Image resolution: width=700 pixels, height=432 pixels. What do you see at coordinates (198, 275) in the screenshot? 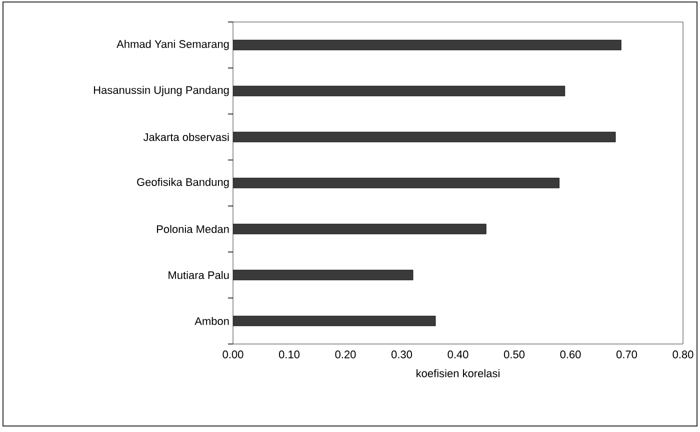
I see `y-tick-label: Mutiara Palu` at bounding box center [198, 275].